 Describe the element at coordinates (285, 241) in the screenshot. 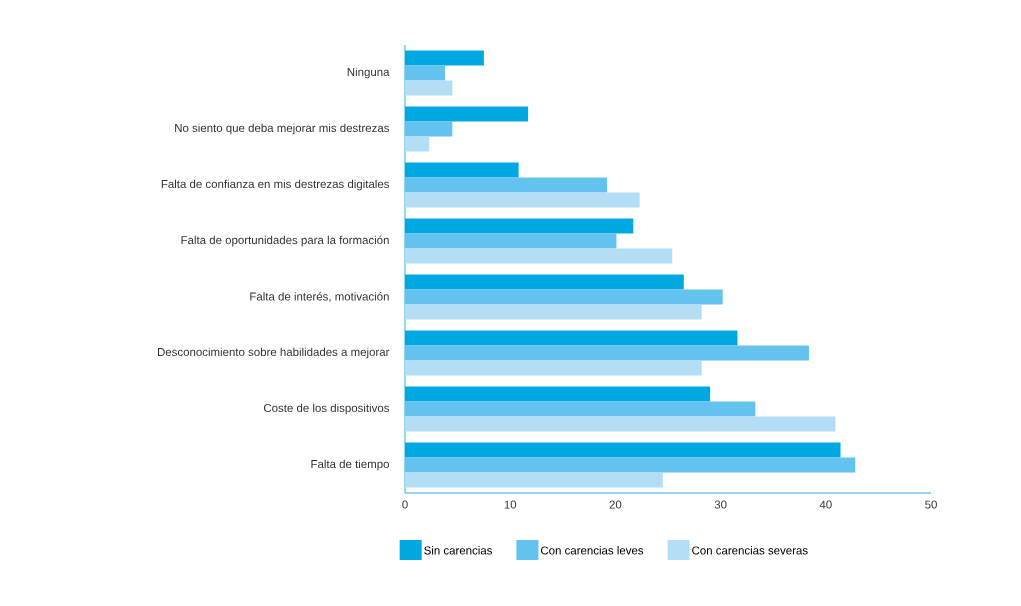

I see `y-tick-label: Falta de oportunidades para la formación` at that location.